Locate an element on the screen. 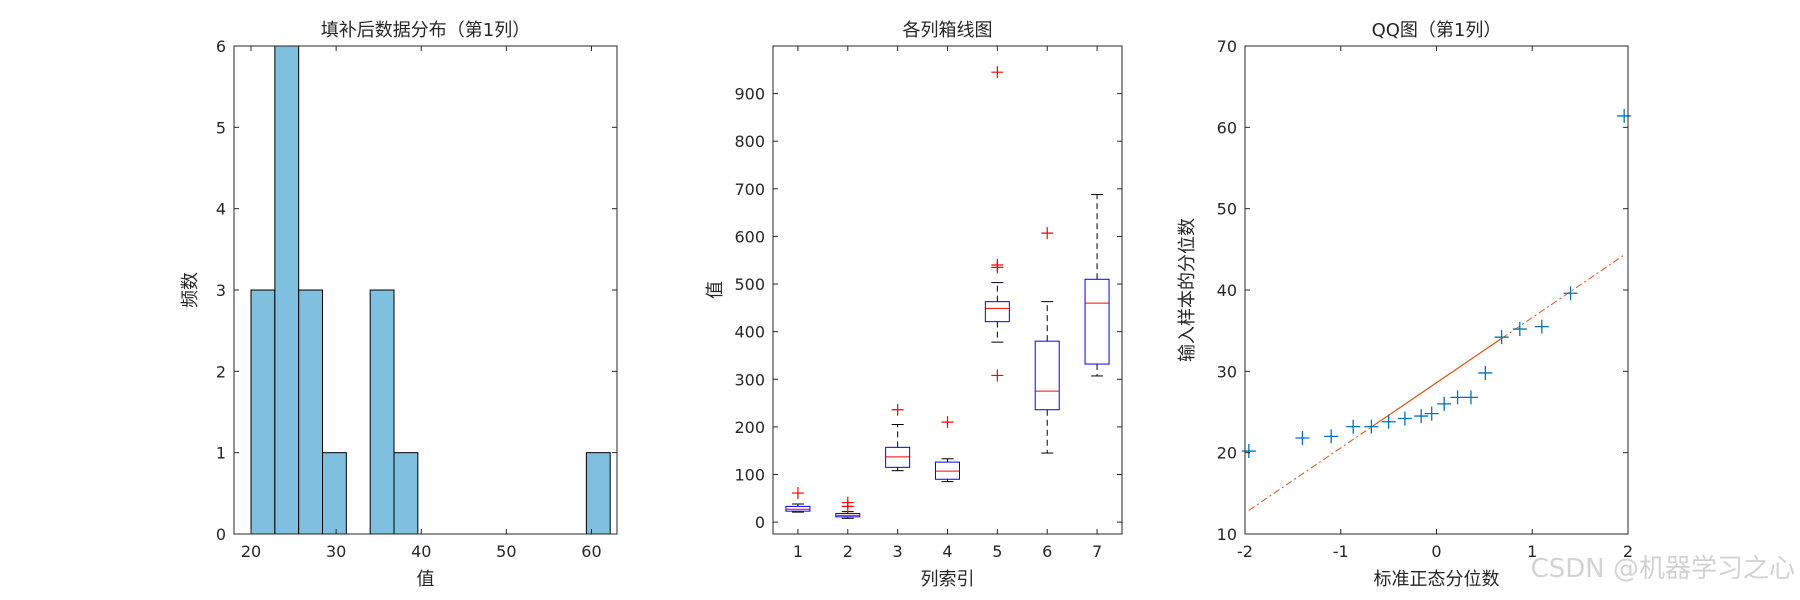  hist-y-tick-label: 3 is located at coordinates (221, 290).